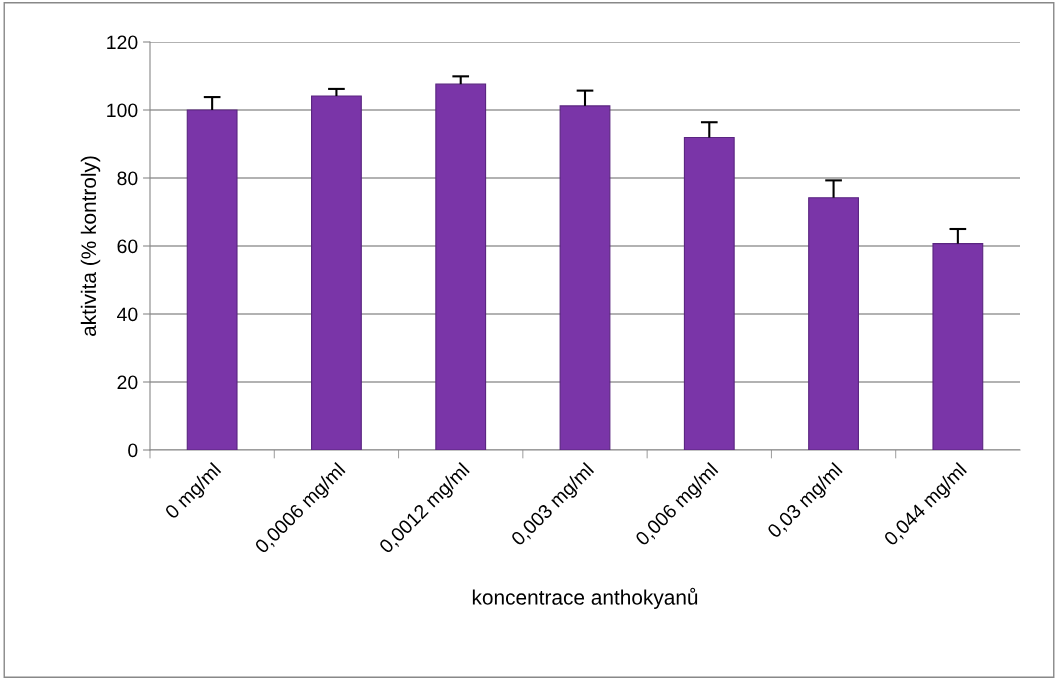 The height and width of the screenshot is (680, 1058). What do you see at coordinates (585, 598) in the screenshot?
I see `x-axis-title: koncentrace anthokyanů` at bounding box center [585, 598].